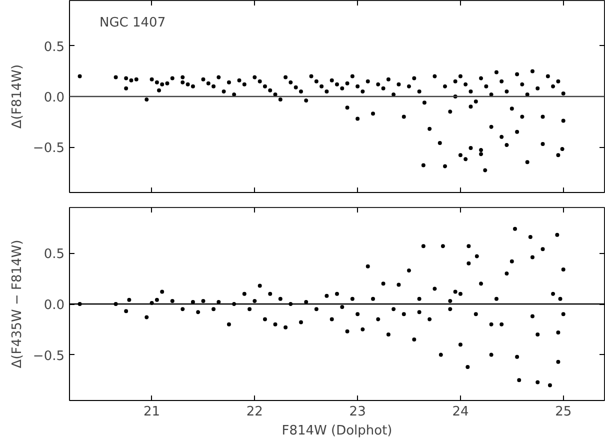  I want to click on x-axis-title: F814W (Dolphot), so click(337, 431).